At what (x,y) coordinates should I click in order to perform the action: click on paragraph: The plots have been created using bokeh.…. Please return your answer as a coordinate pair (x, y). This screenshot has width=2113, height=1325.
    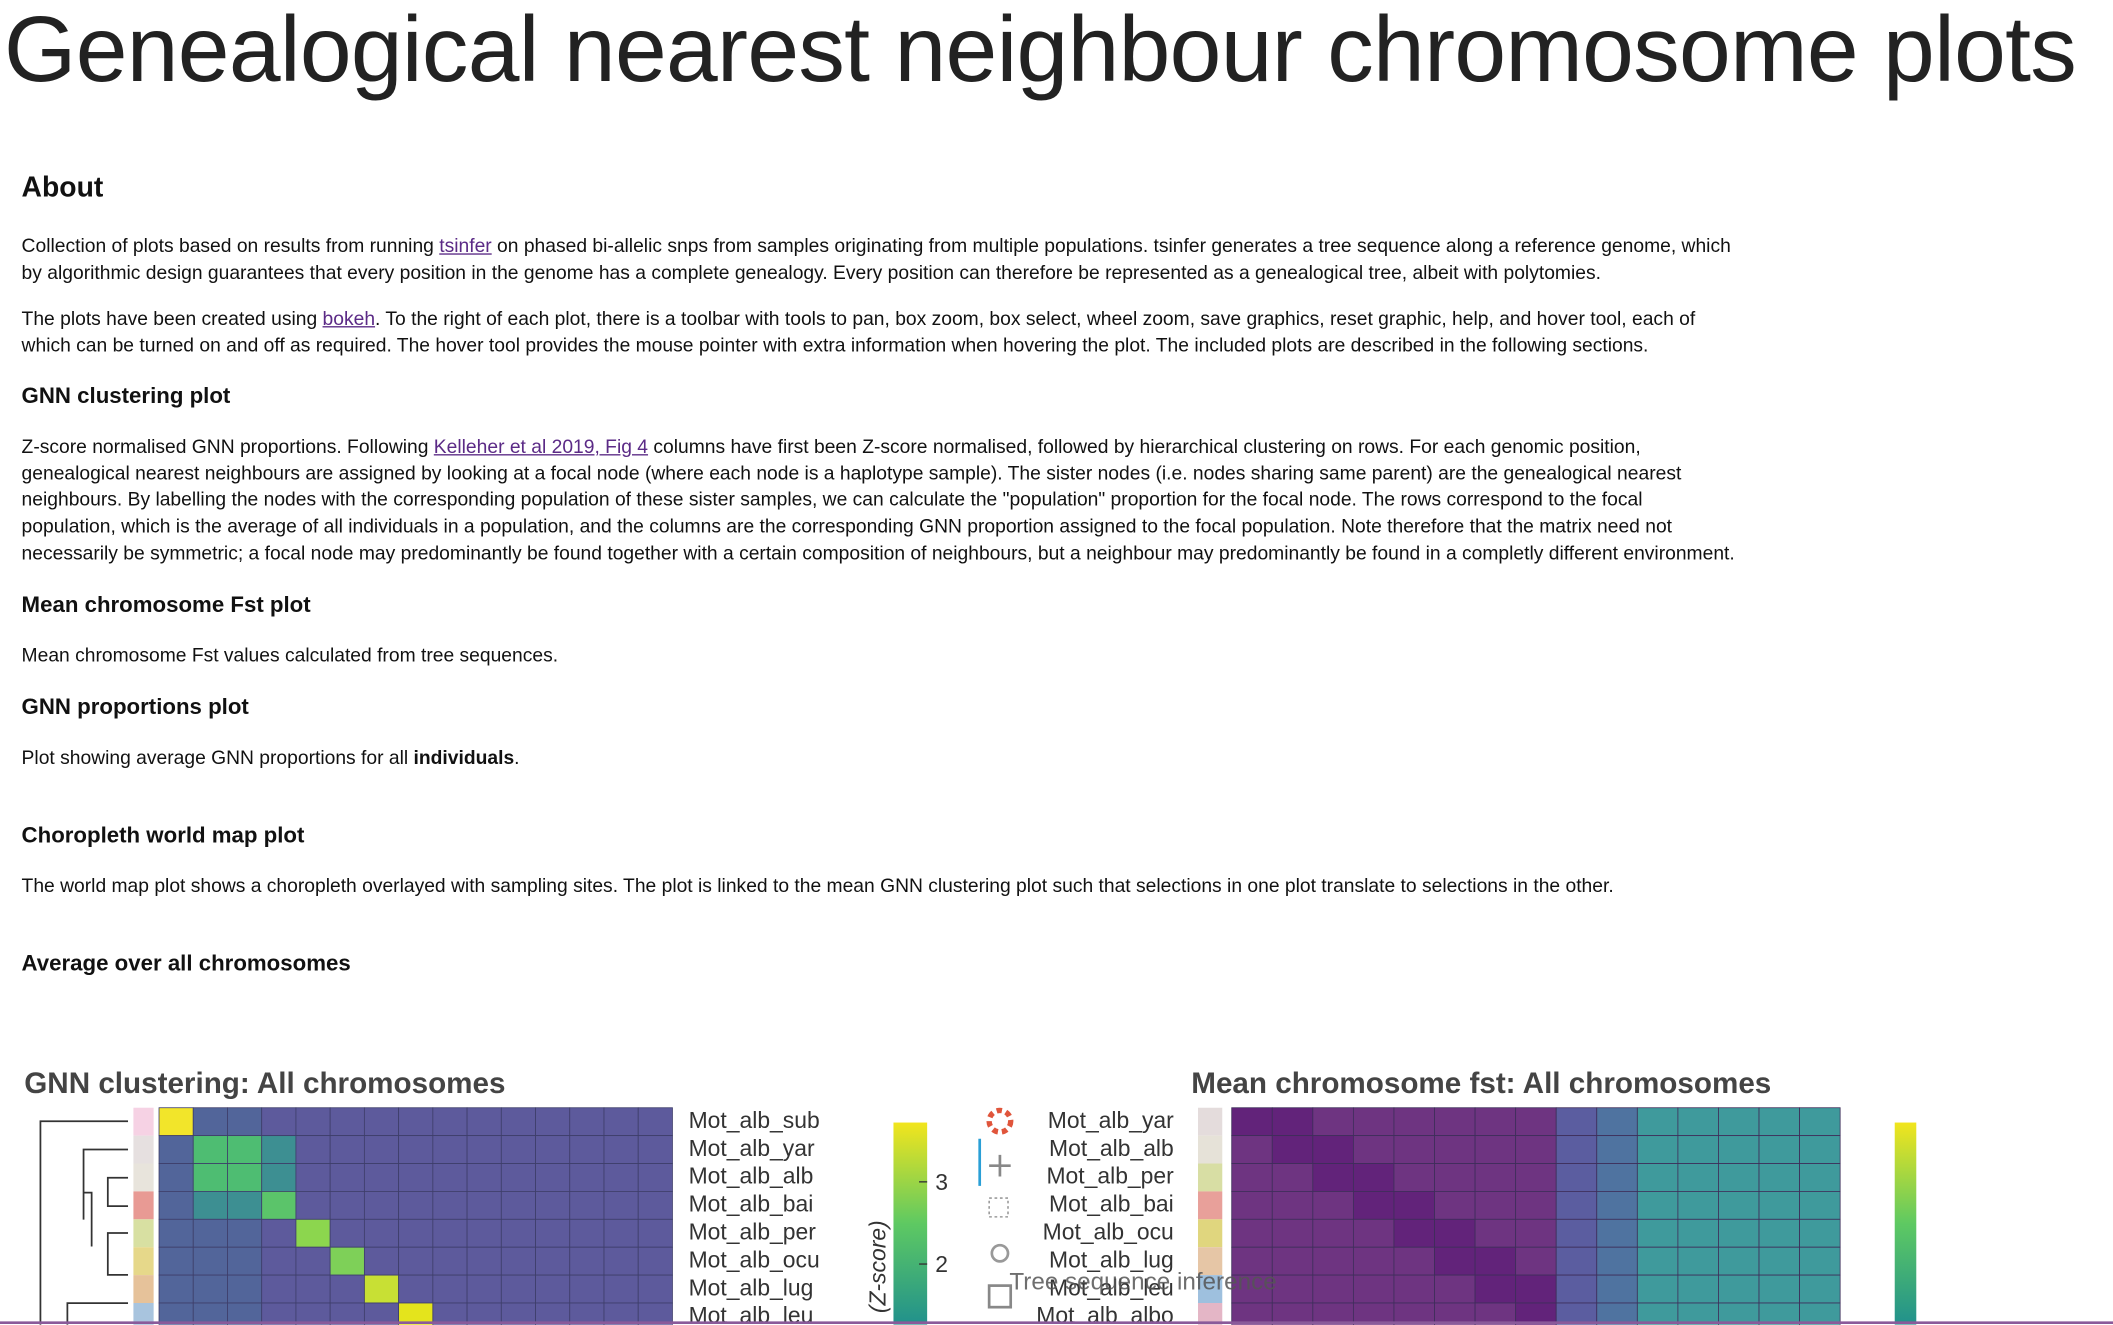
    Looking at the image, I should click on (881, 333).